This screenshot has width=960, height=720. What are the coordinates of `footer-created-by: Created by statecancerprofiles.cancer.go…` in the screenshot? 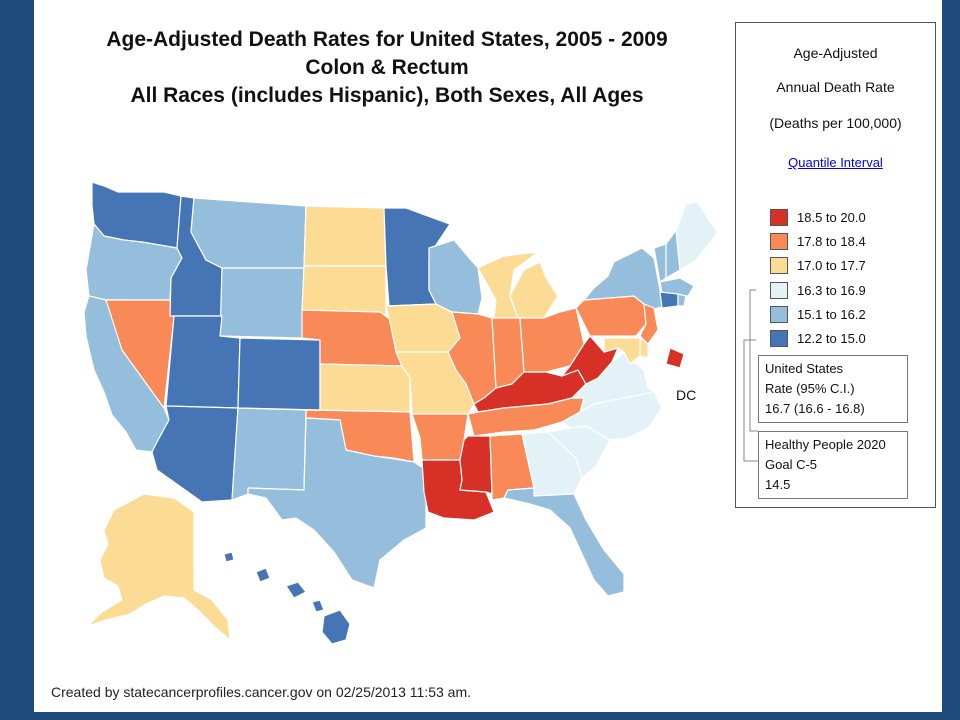 It's located at (261, 692).